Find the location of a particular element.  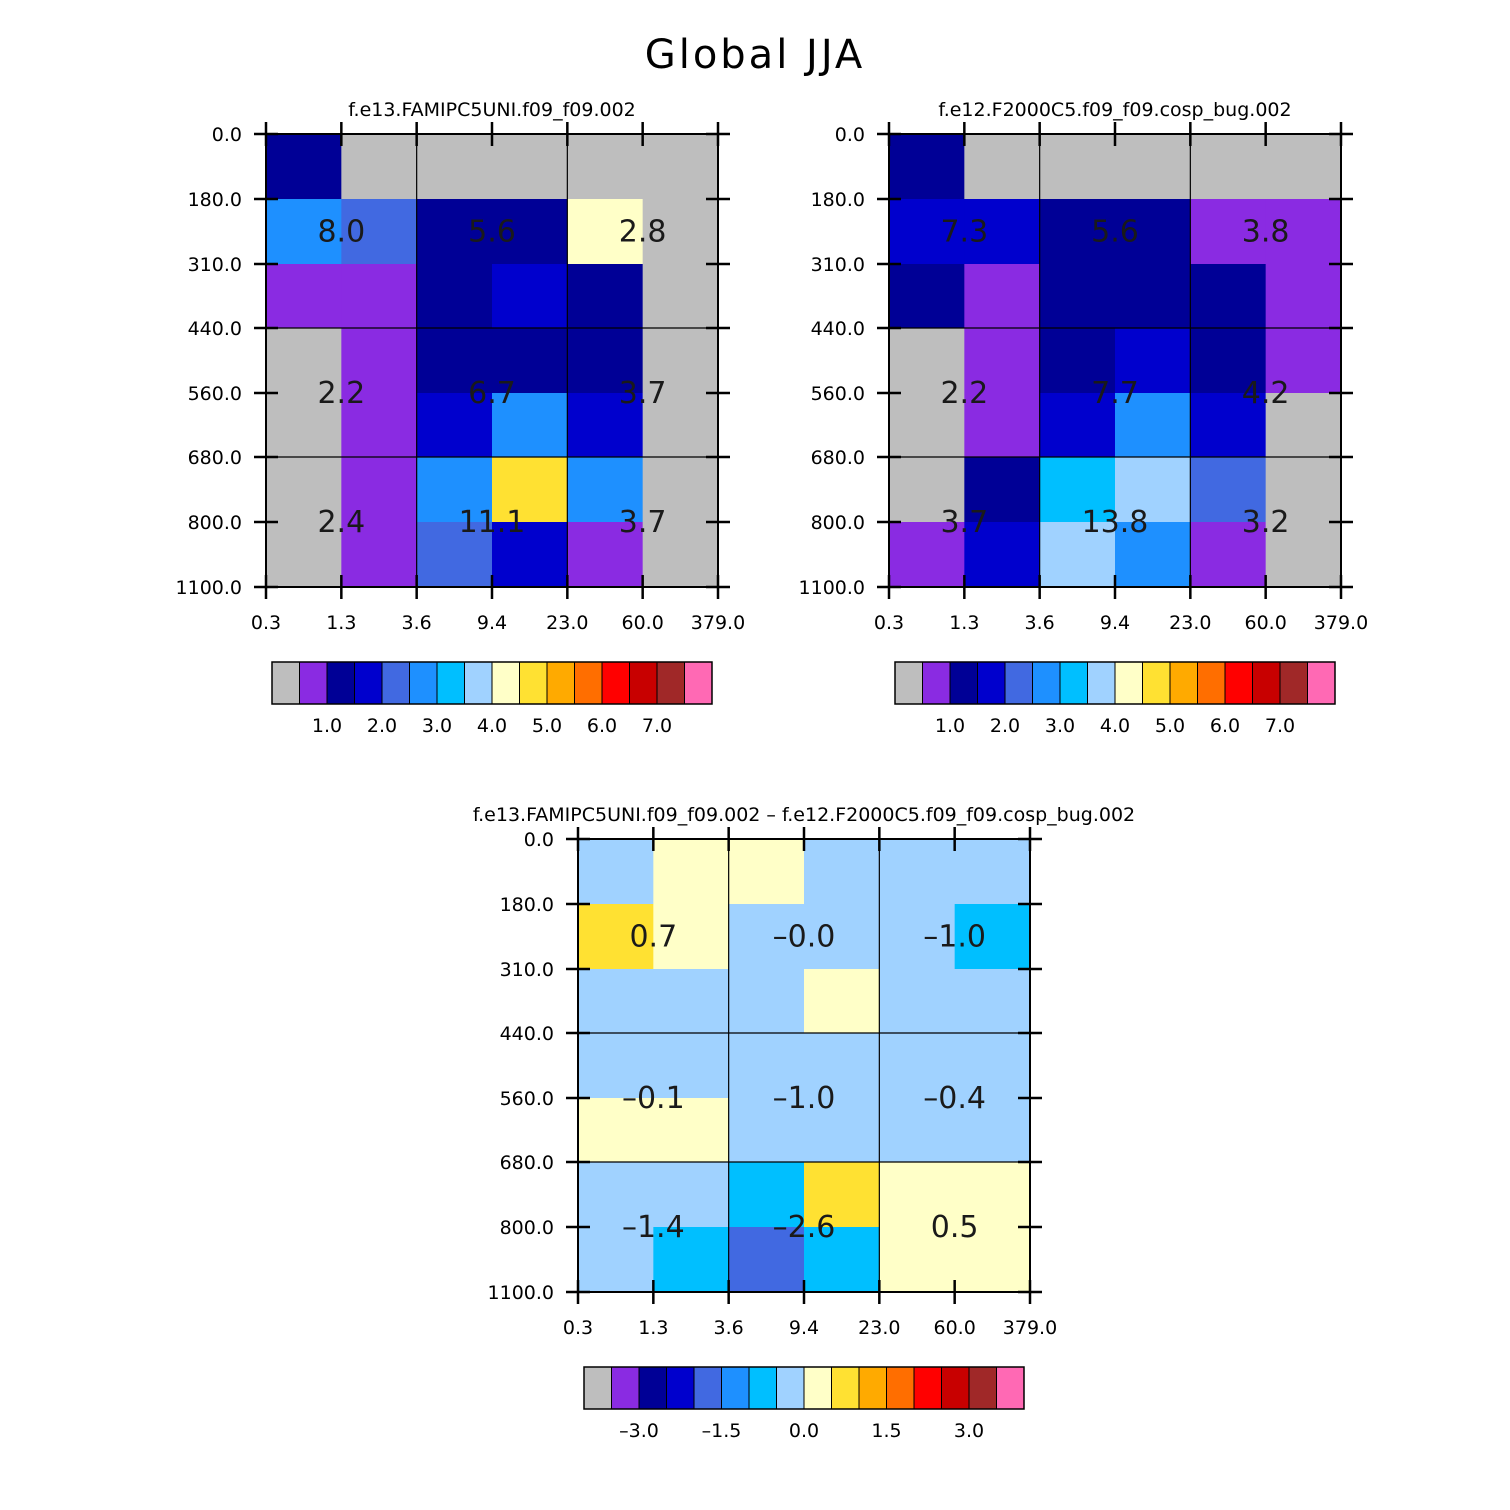

y-tick-label: 1100.0 is located at coordinates (521, 1293).